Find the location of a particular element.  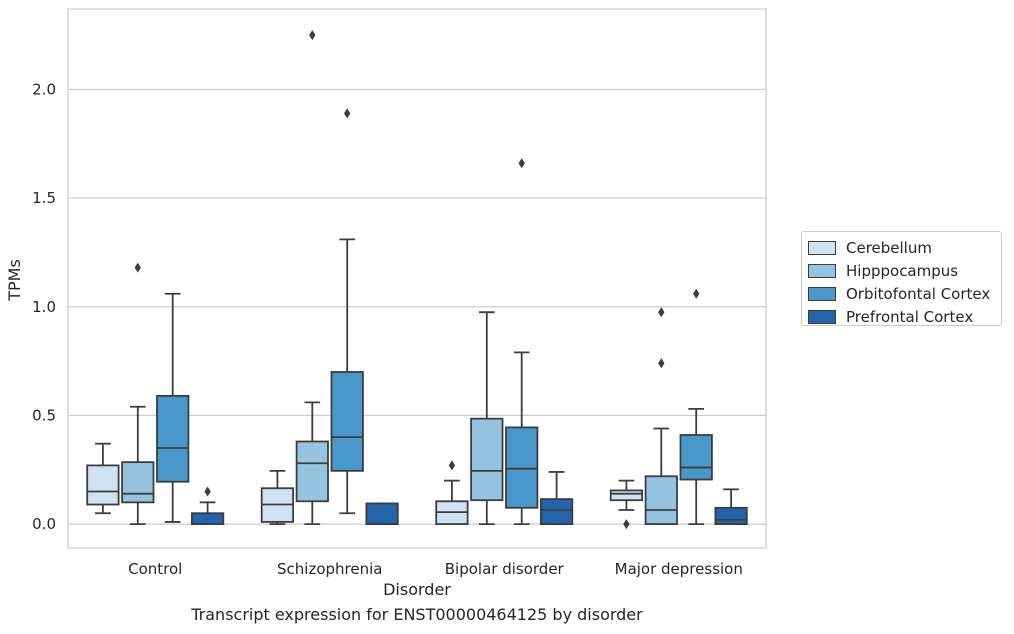

legend-item-prefrontal-cortex: Prefrontal Cortex is located at coordinates (904, 316).